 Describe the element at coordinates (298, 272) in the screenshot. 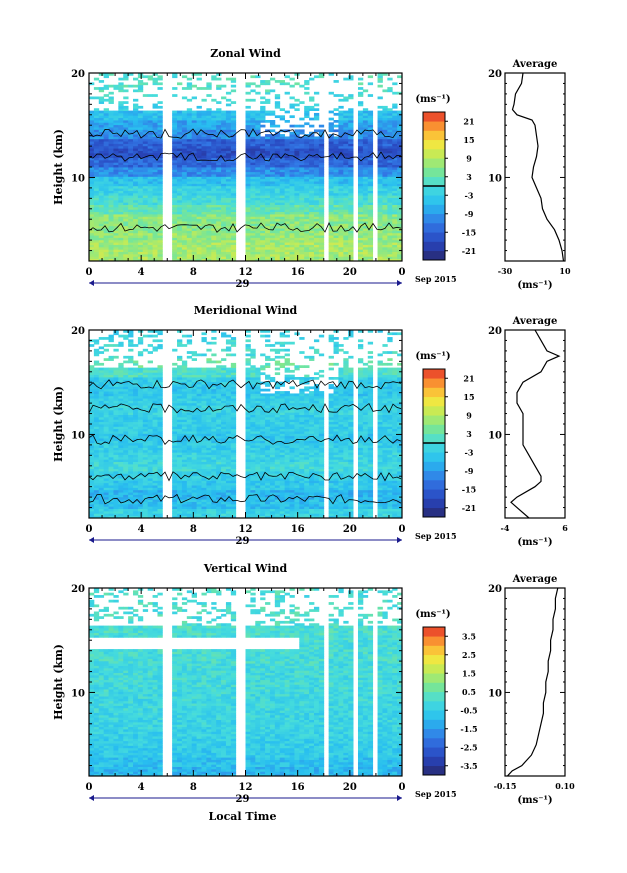

I see `x-tick-label: 16` at that location.